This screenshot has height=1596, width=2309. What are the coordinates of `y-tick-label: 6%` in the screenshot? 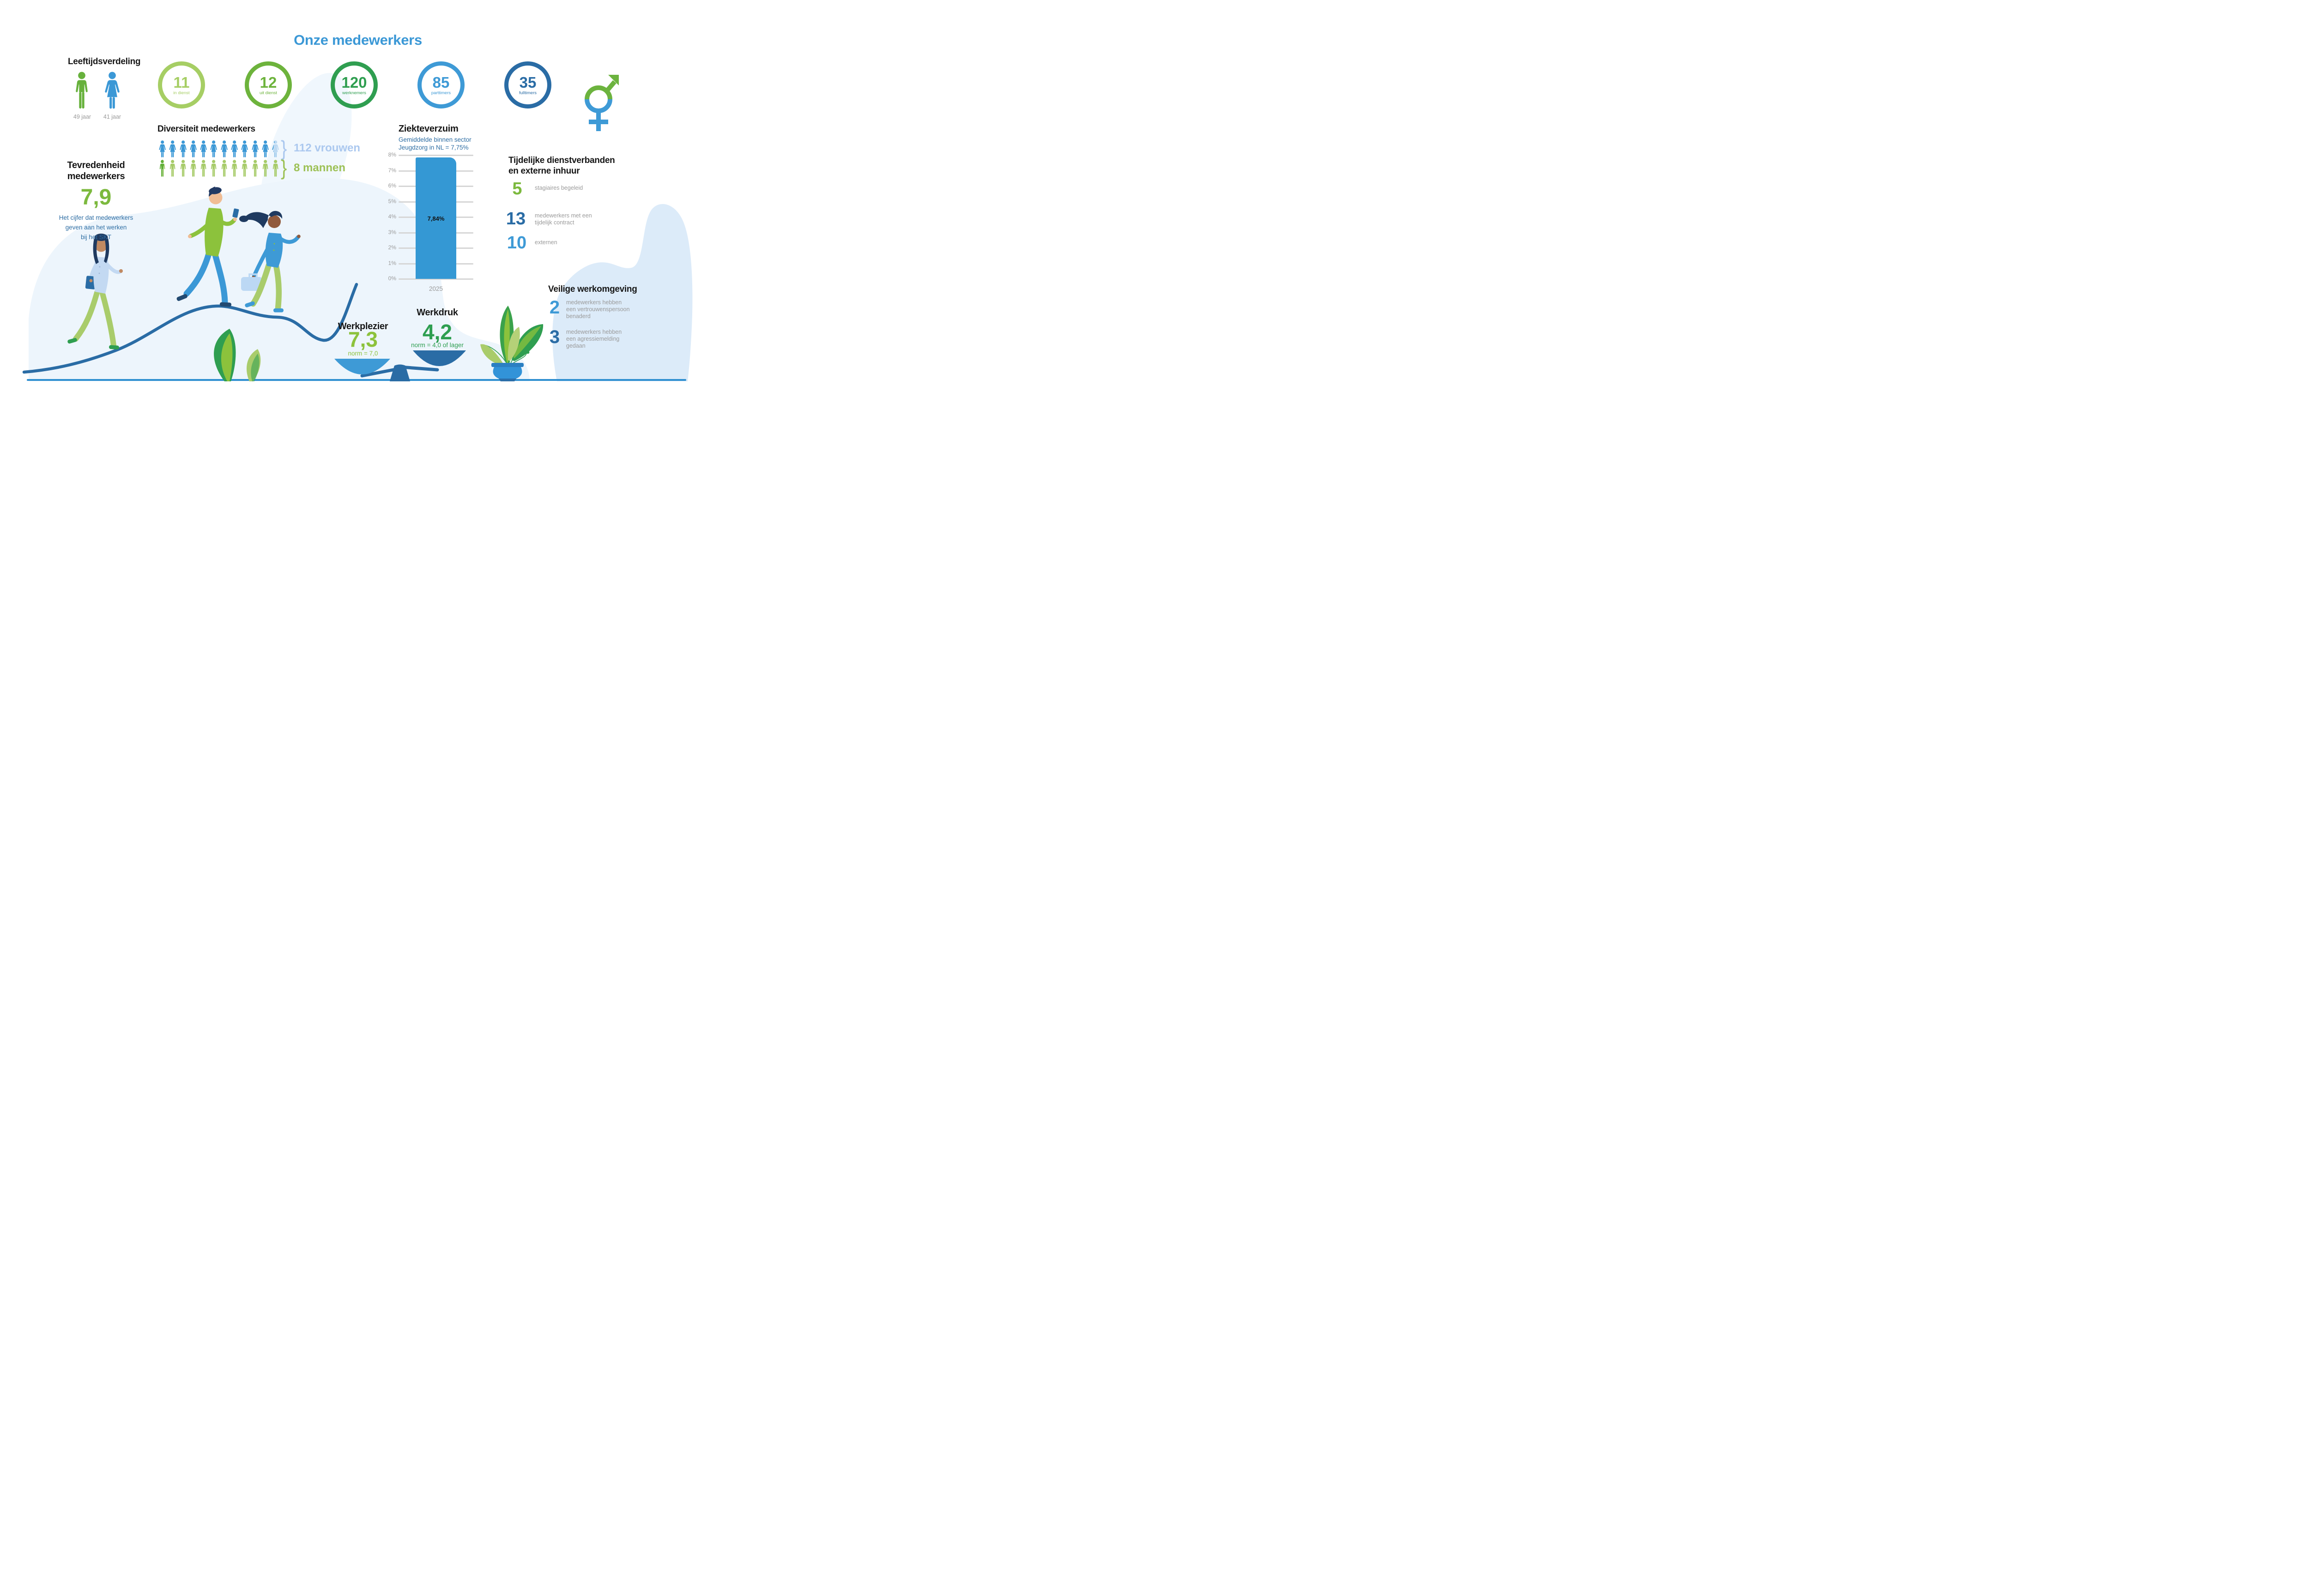 It's located at (392, 185).